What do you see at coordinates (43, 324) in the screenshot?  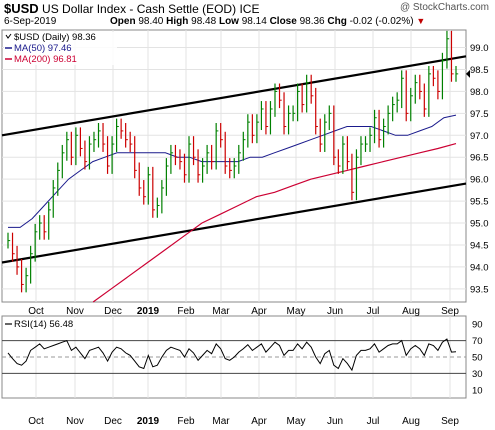 I see `legend-text: RSI(14) 56.48` at bounding box center [43, 324].